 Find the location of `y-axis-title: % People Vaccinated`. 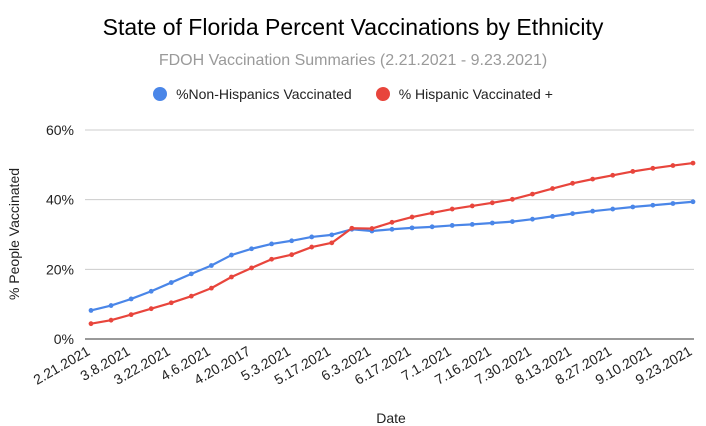

y-axis-title: % People Vaccinated is located at coordinates (14, 234).